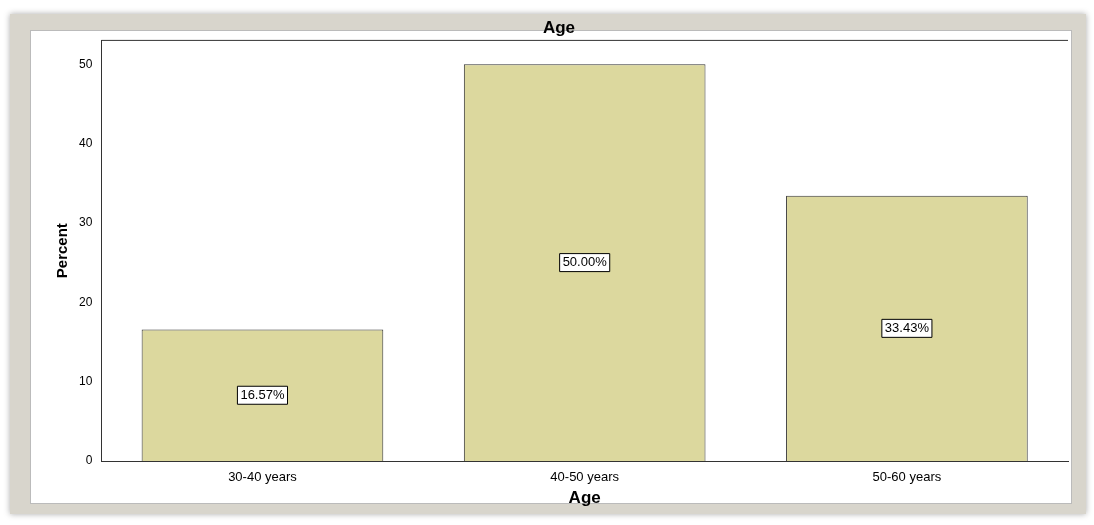 This screenshot has height=525, width=1094. What do you see at coordinates (907, 477) in the screenshot?
I see `x-tick-label: 50-60 years` at bounding box center [907, 477].